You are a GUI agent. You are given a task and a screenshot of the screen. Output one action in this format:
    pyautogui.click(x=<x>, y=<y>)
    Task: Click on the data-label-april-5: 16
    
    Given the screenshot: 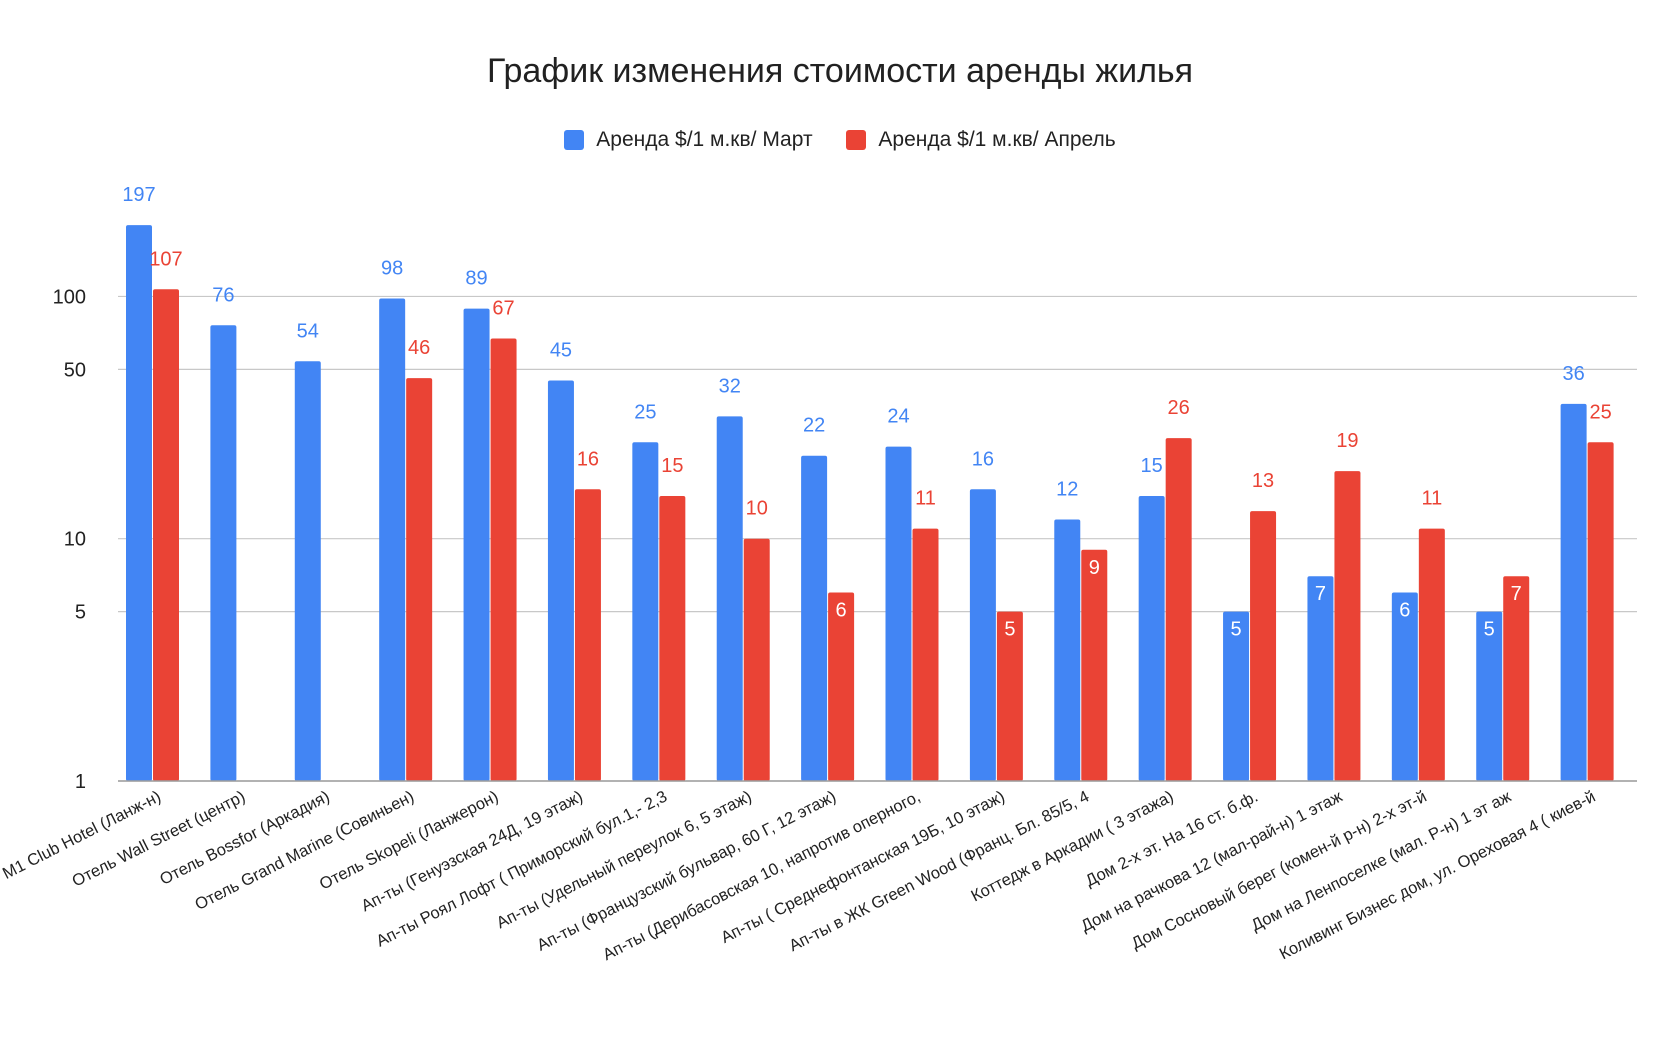 What is the action you would take?
    pyautogui.click(x=588, y=459)
    